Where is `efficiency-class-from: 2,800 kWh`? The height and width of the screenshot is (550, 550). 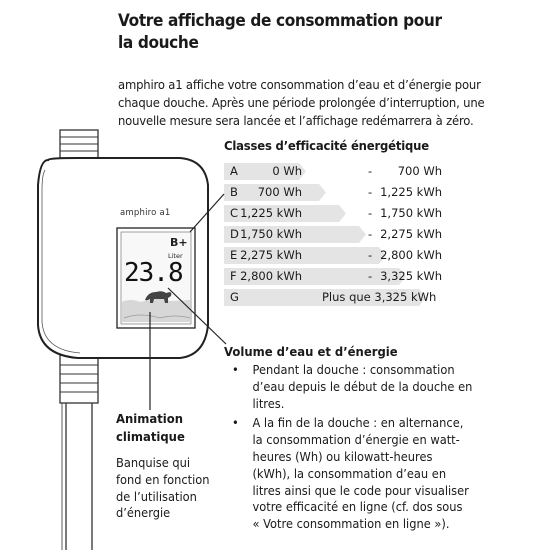 efficiency-class-from: 2,800 kWh is located at coordinates (271, 276).